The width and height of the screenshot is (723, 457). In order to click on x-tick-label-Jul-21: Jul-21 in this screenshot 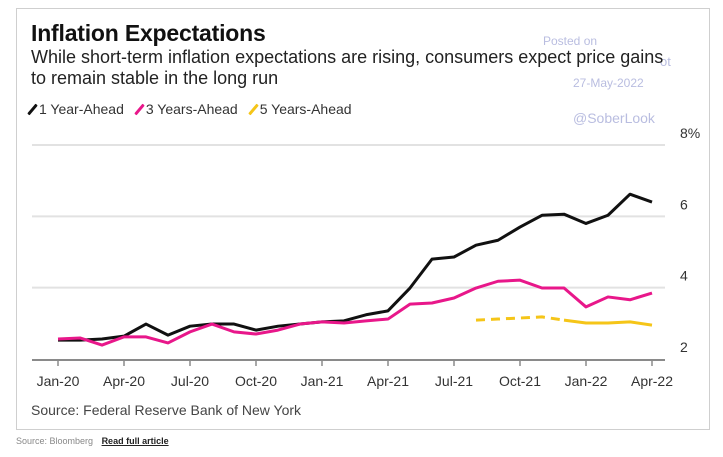, I will do `click(454, 381)`.